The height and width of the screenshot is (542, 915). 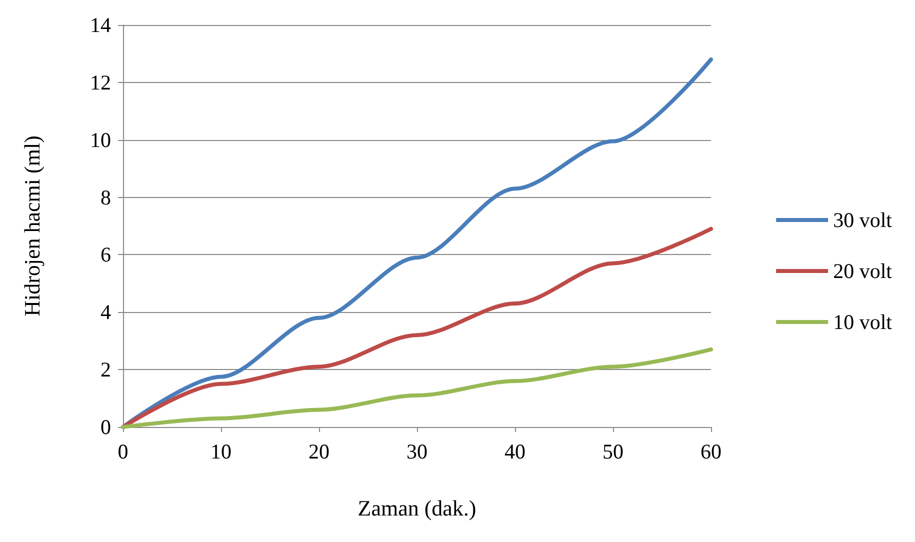 I want to click on y-tick-label: 14, so click(x=101, y=25).